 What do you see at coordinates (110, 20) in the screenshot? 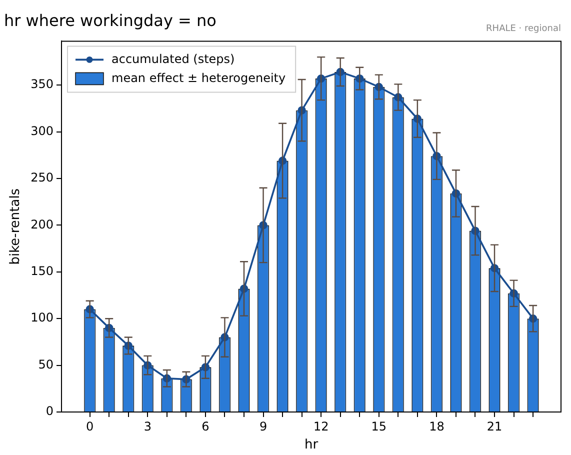
I see `chart-title: hr where workingday = no` at bounding box center [110, 20].